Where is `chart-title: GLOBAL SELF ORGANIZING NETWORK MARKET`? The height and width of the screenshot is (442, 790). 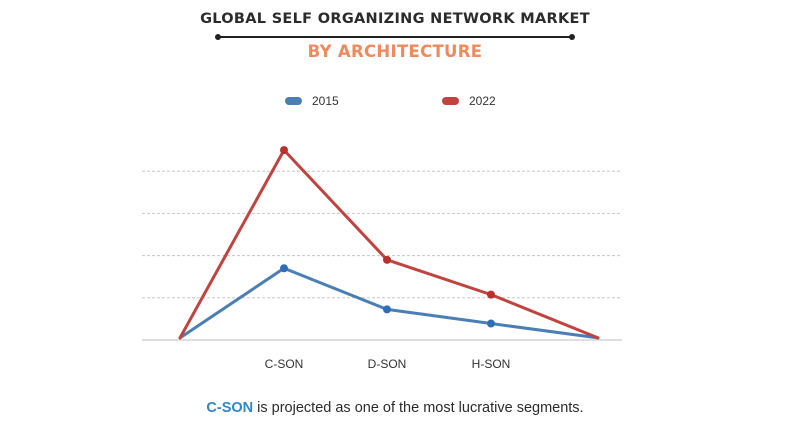
chart-title: GLOBAL SELF ORGANIZING NETWORK MARKET is located at coordinates (395, 19).